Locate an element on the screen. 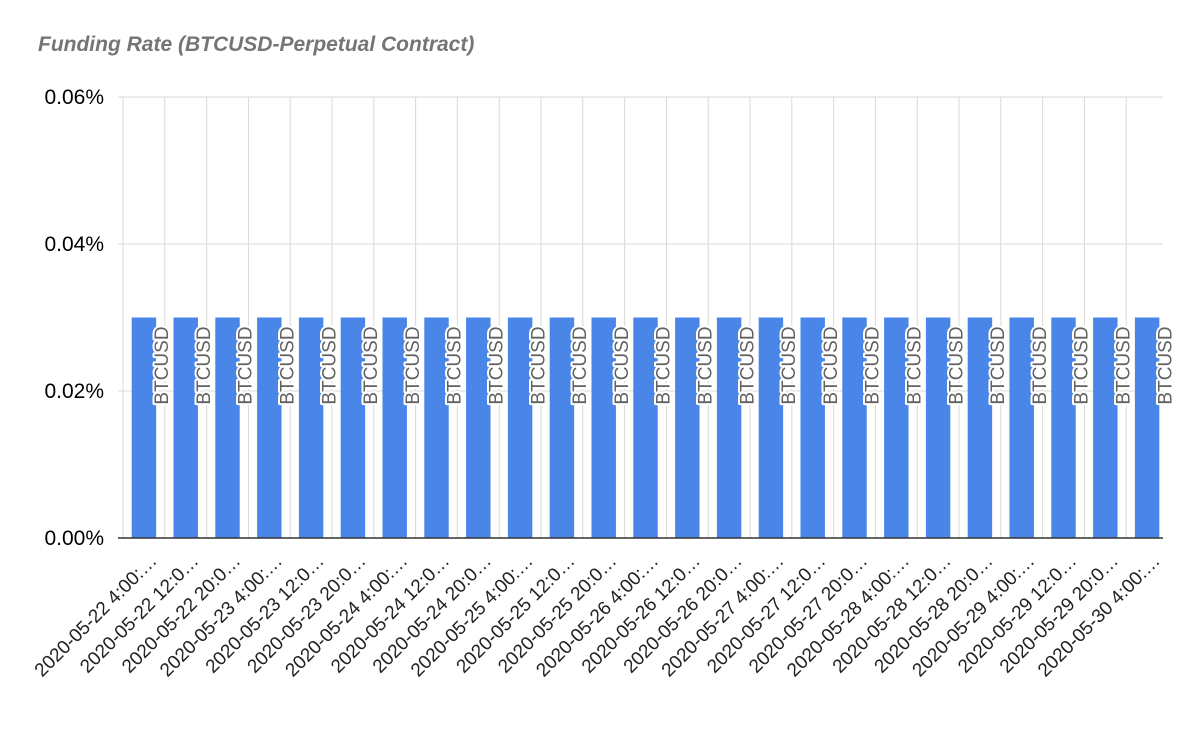 The width and height of the screenshot is (1200, 742). y-tick-label: 0.02% is located at coordinates (74, 391).